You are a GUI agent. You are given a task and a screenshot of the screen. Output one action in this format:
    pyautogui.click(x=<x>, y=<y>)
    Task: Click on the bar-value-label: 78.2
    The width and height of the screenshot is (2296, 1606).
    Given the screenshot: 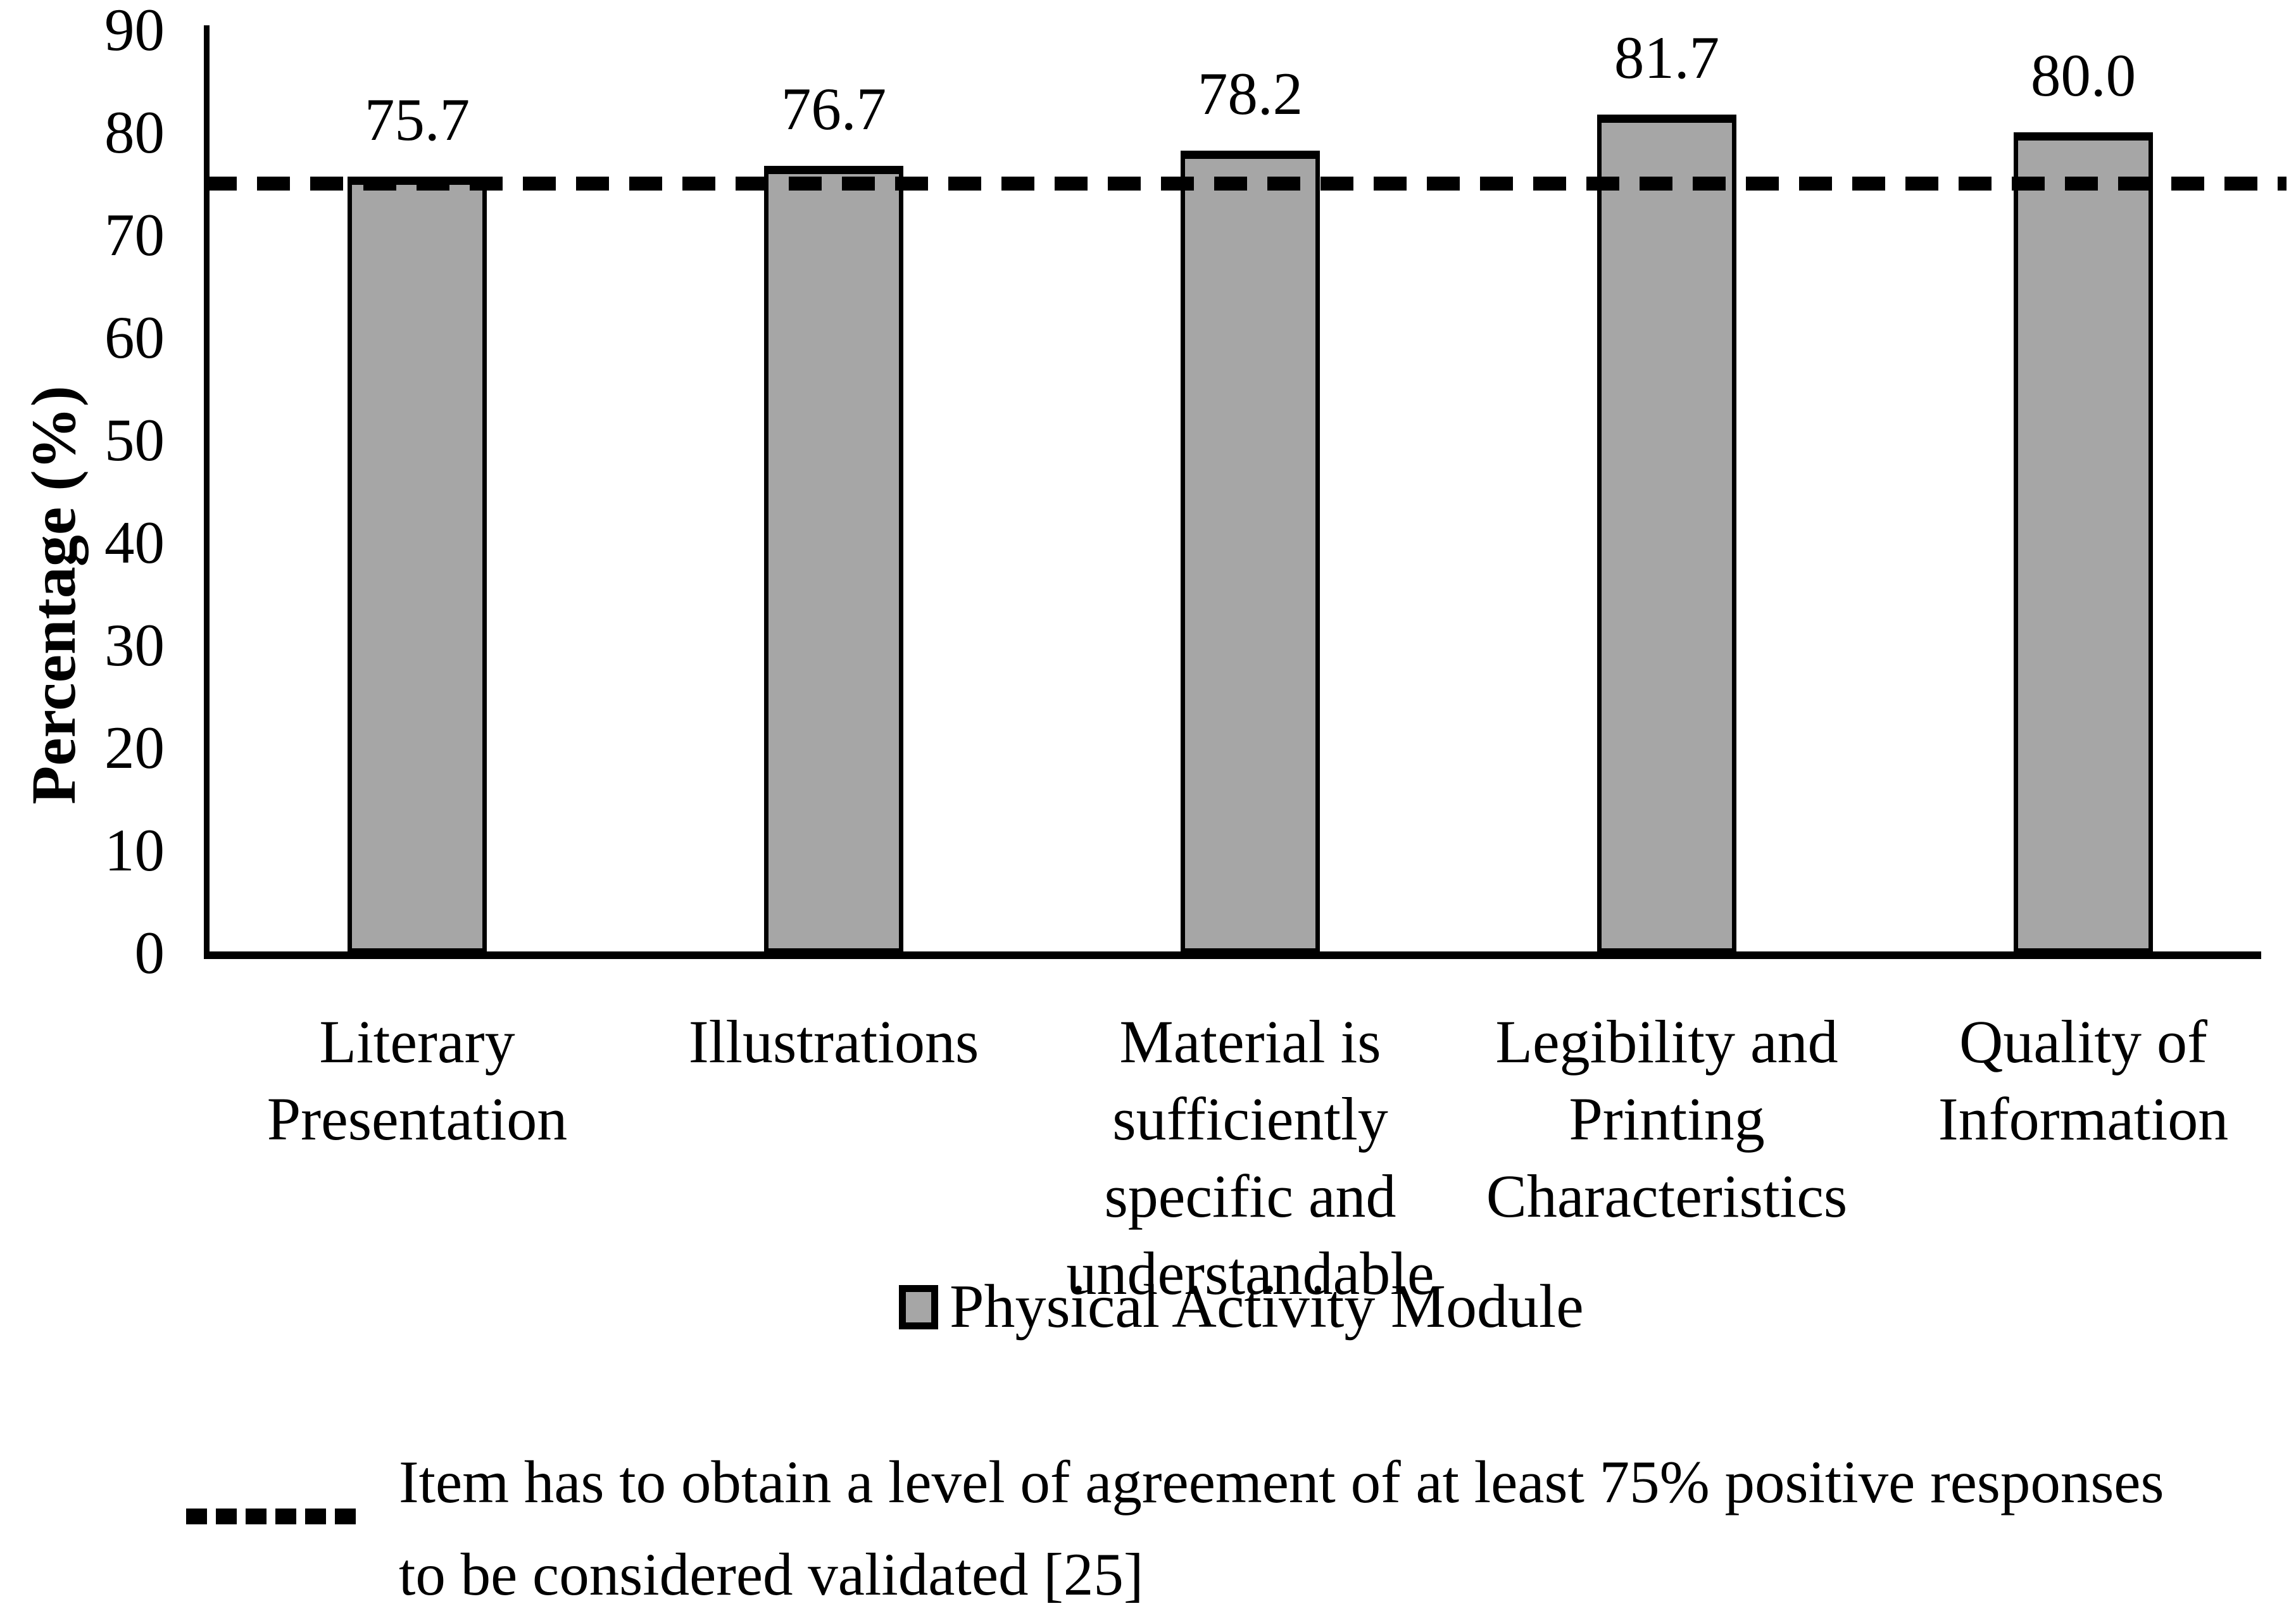 What is the action you would take?
    pyautogui.click(x=1250, y=94)
    